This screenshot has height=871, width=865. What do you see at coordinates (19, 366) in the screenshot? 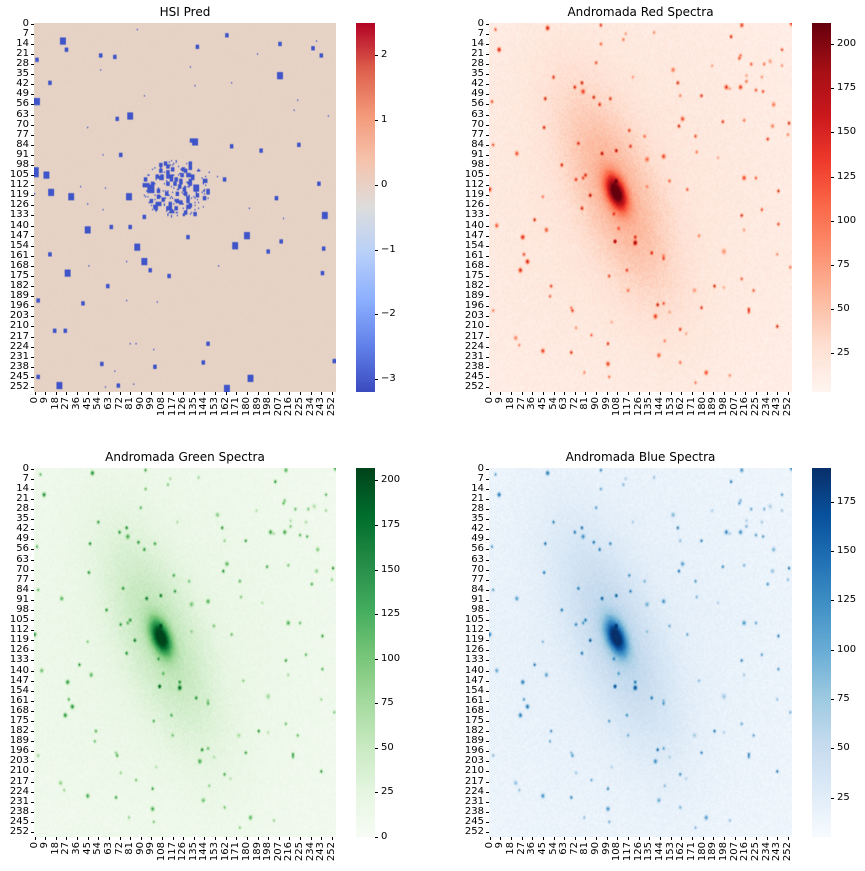
I see `y-tick-label: 238` at bounding box center [19, 366].